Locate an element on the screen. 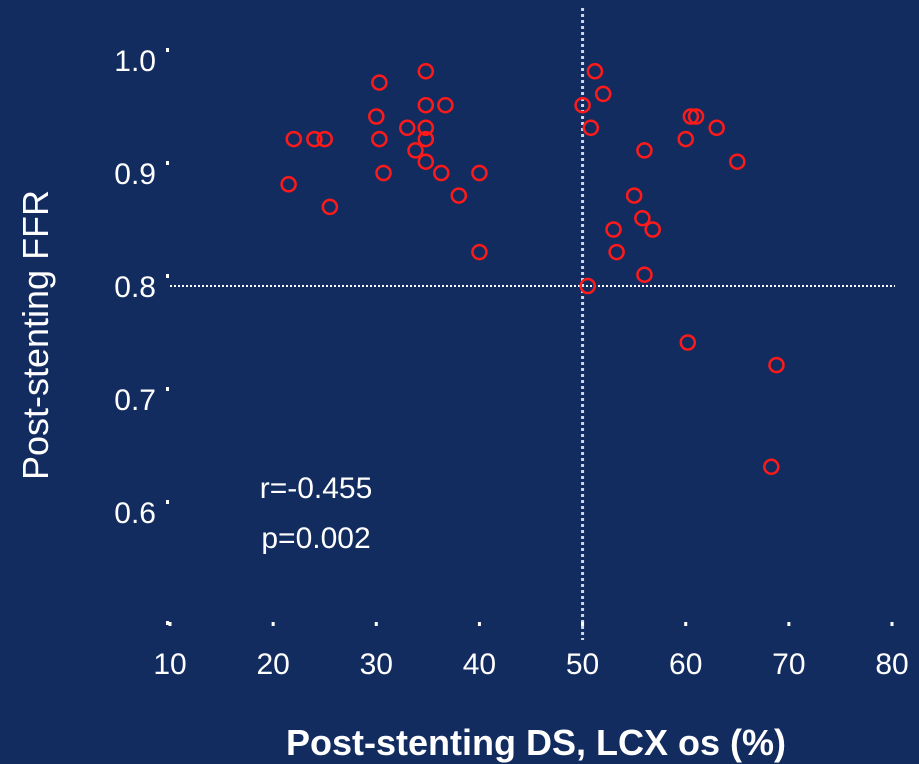  y-axis: 0.6 0.7 0.8 0.9 1.0 is located at coordinates (141, 287).